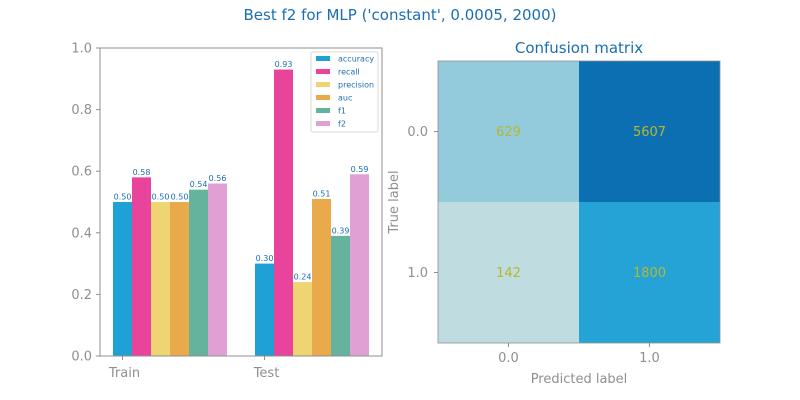 This screenshot has height=400, width=800. Describe the element at coordinates (81, 172) in the screenshot. I see `bar-y-tick-label: 0.6` at that location.